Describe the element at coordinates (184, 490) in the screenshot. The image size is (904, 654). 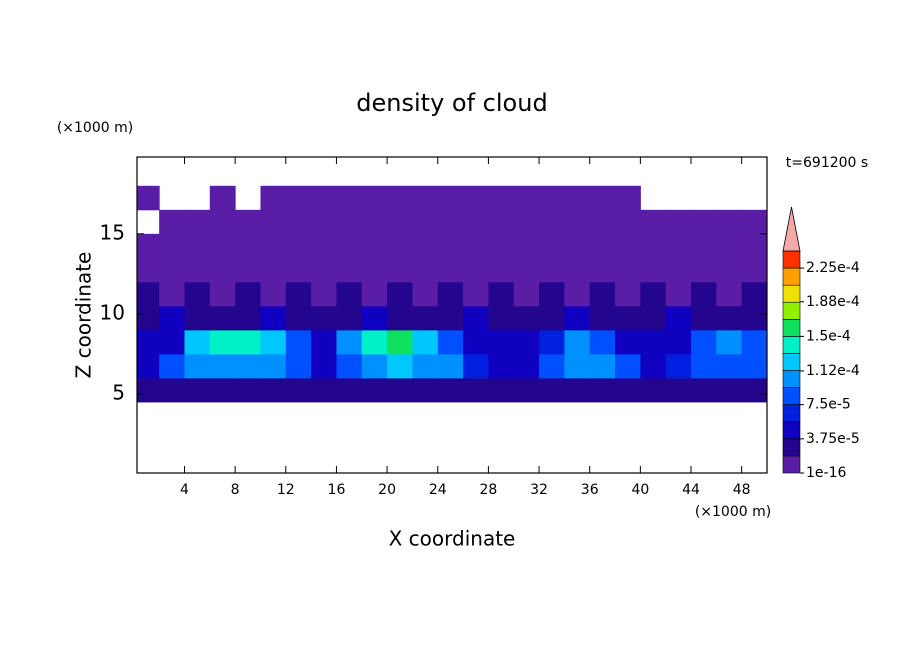
I see `x-tick-label: 4` at that location.